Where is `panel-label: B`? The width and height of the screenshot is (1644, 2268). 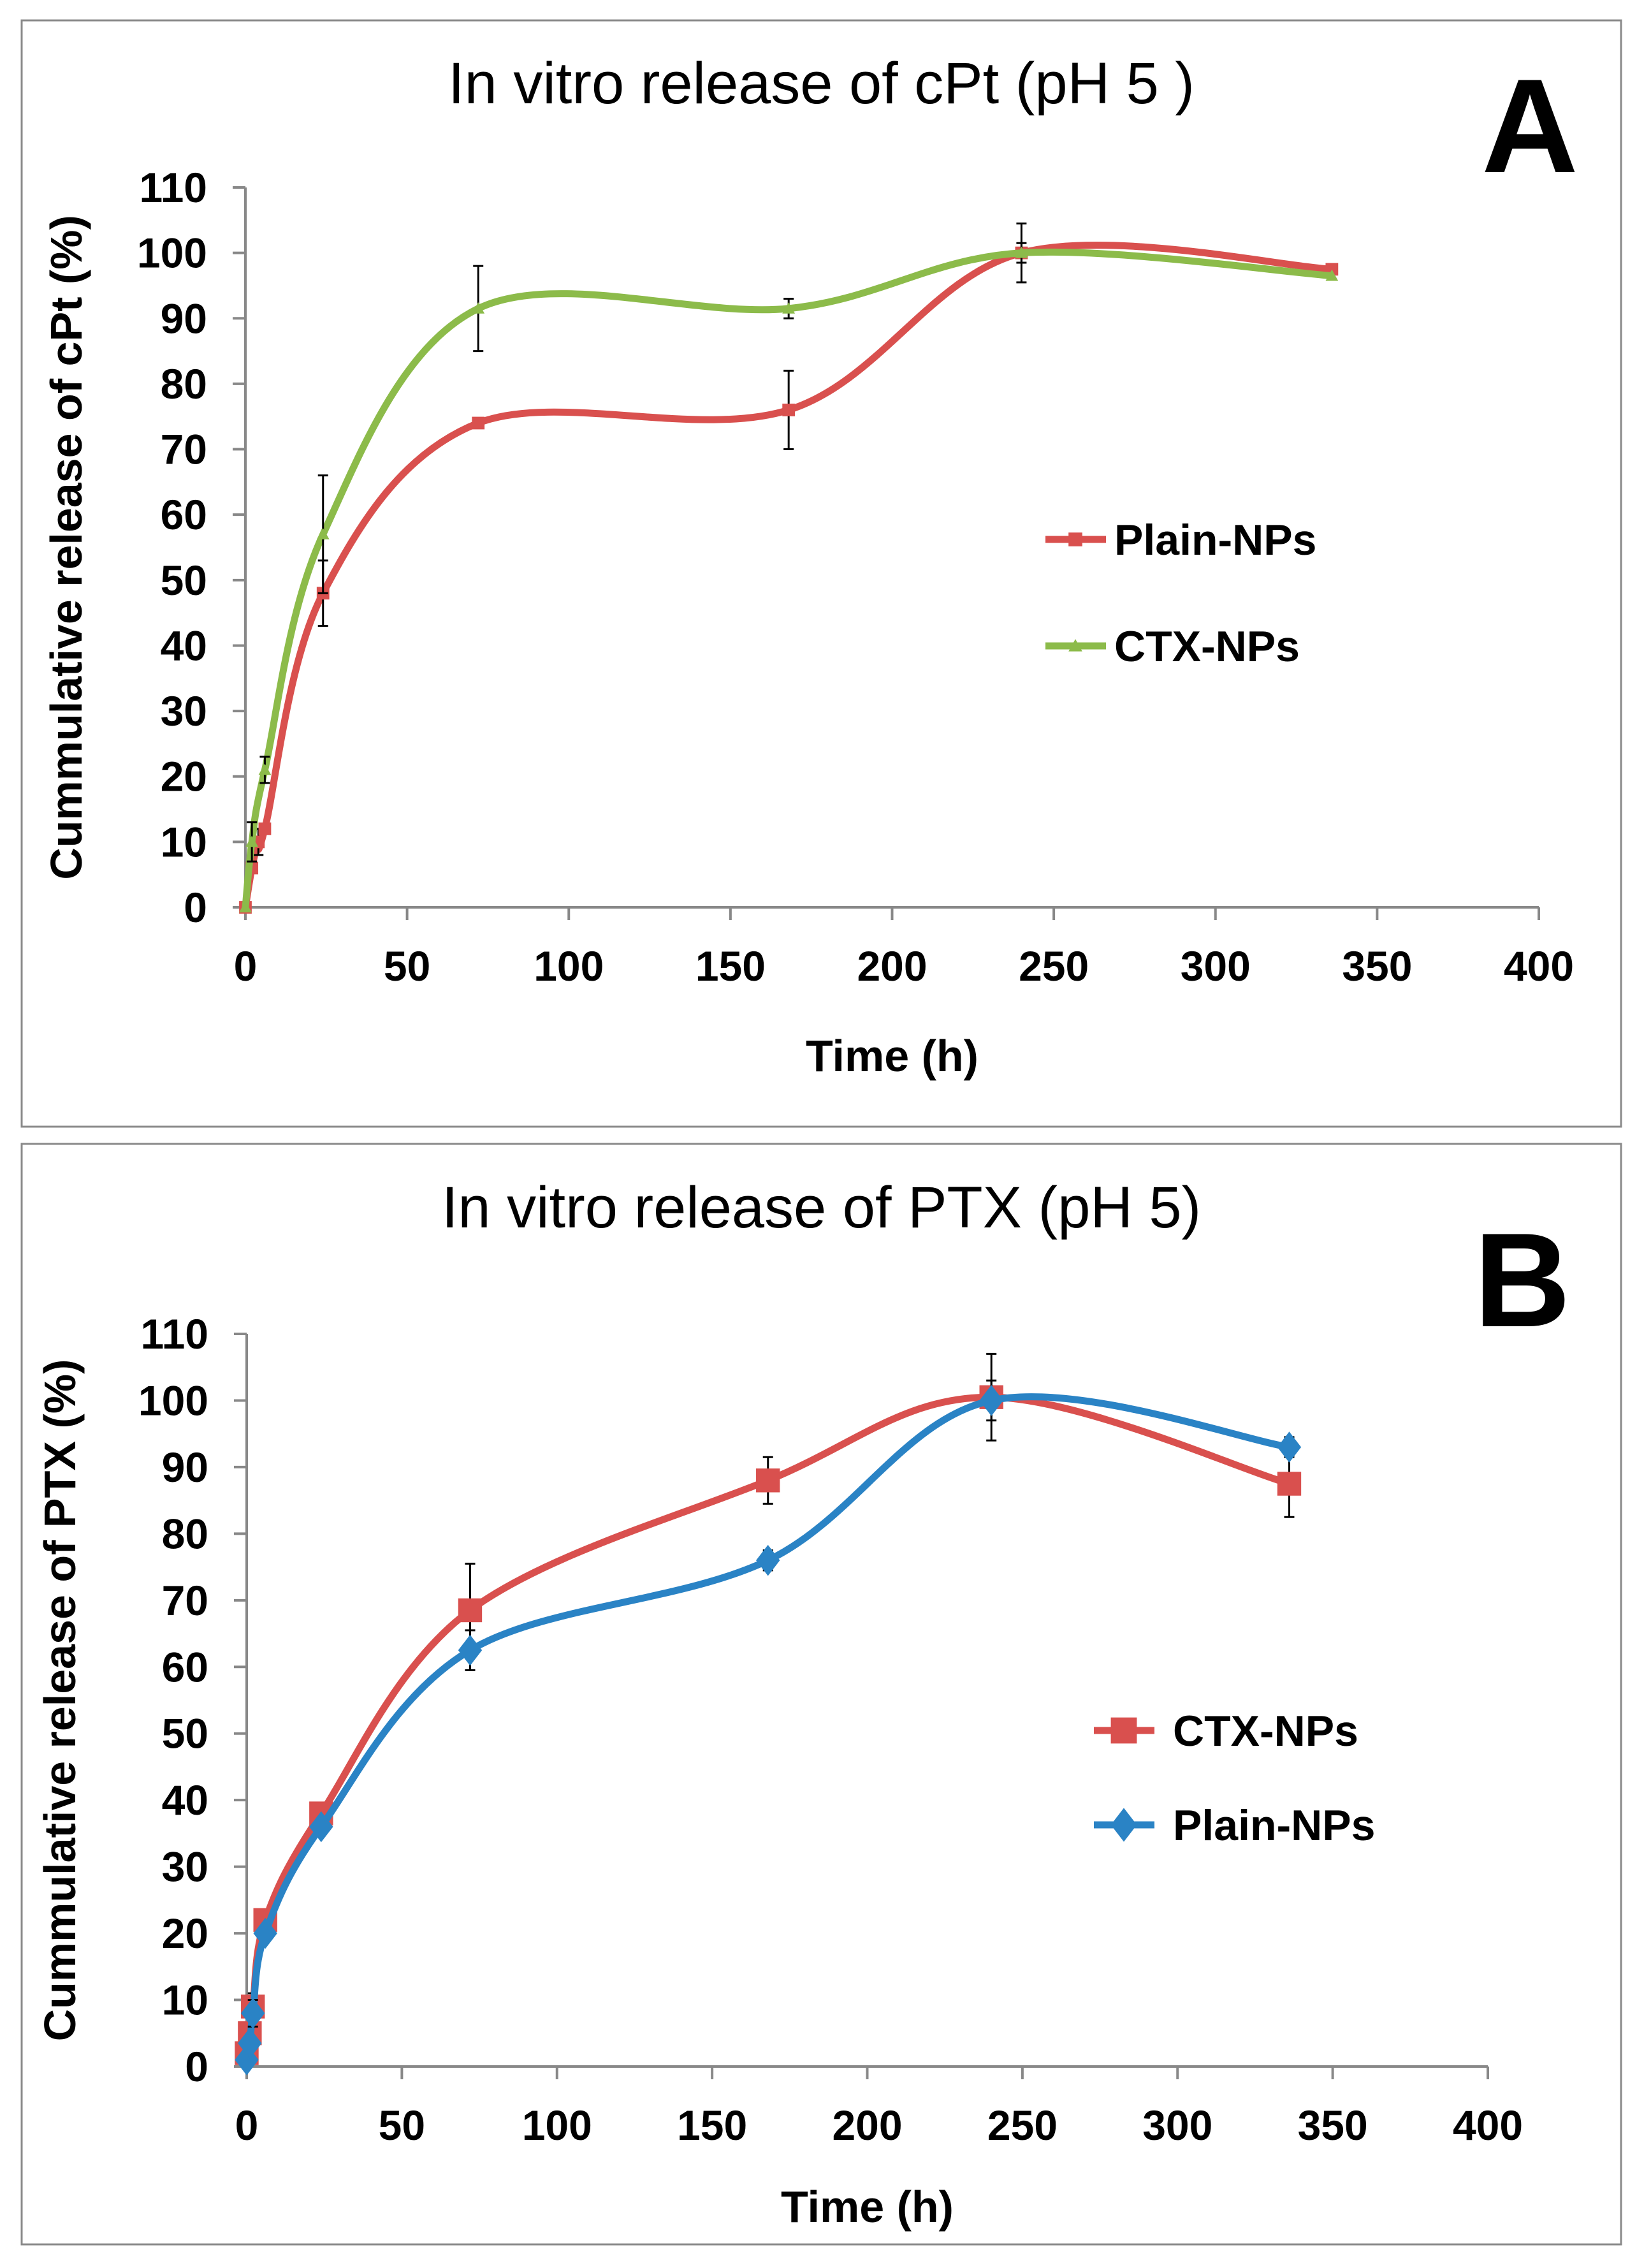 panel-label: B is located at coordinates (1523, 1280).